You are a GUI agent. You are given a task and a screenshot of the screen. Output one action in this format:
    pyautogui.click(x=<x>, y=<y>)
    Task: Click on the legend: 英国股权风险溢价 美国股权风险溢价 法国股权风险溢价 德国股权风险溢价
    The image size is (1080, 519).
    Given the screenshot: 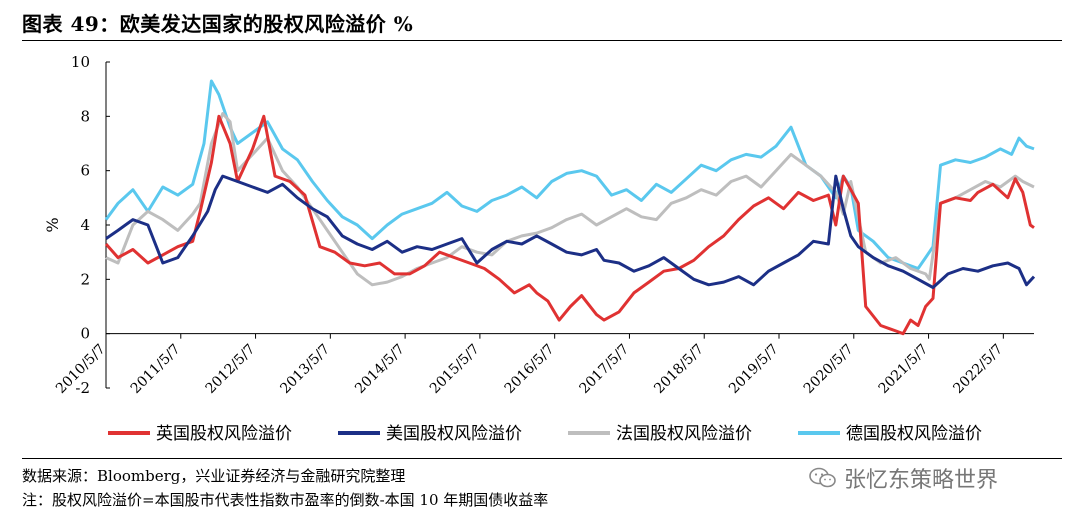 What is the action you would take?
    pyautogui.click(x=545, y=434)
    